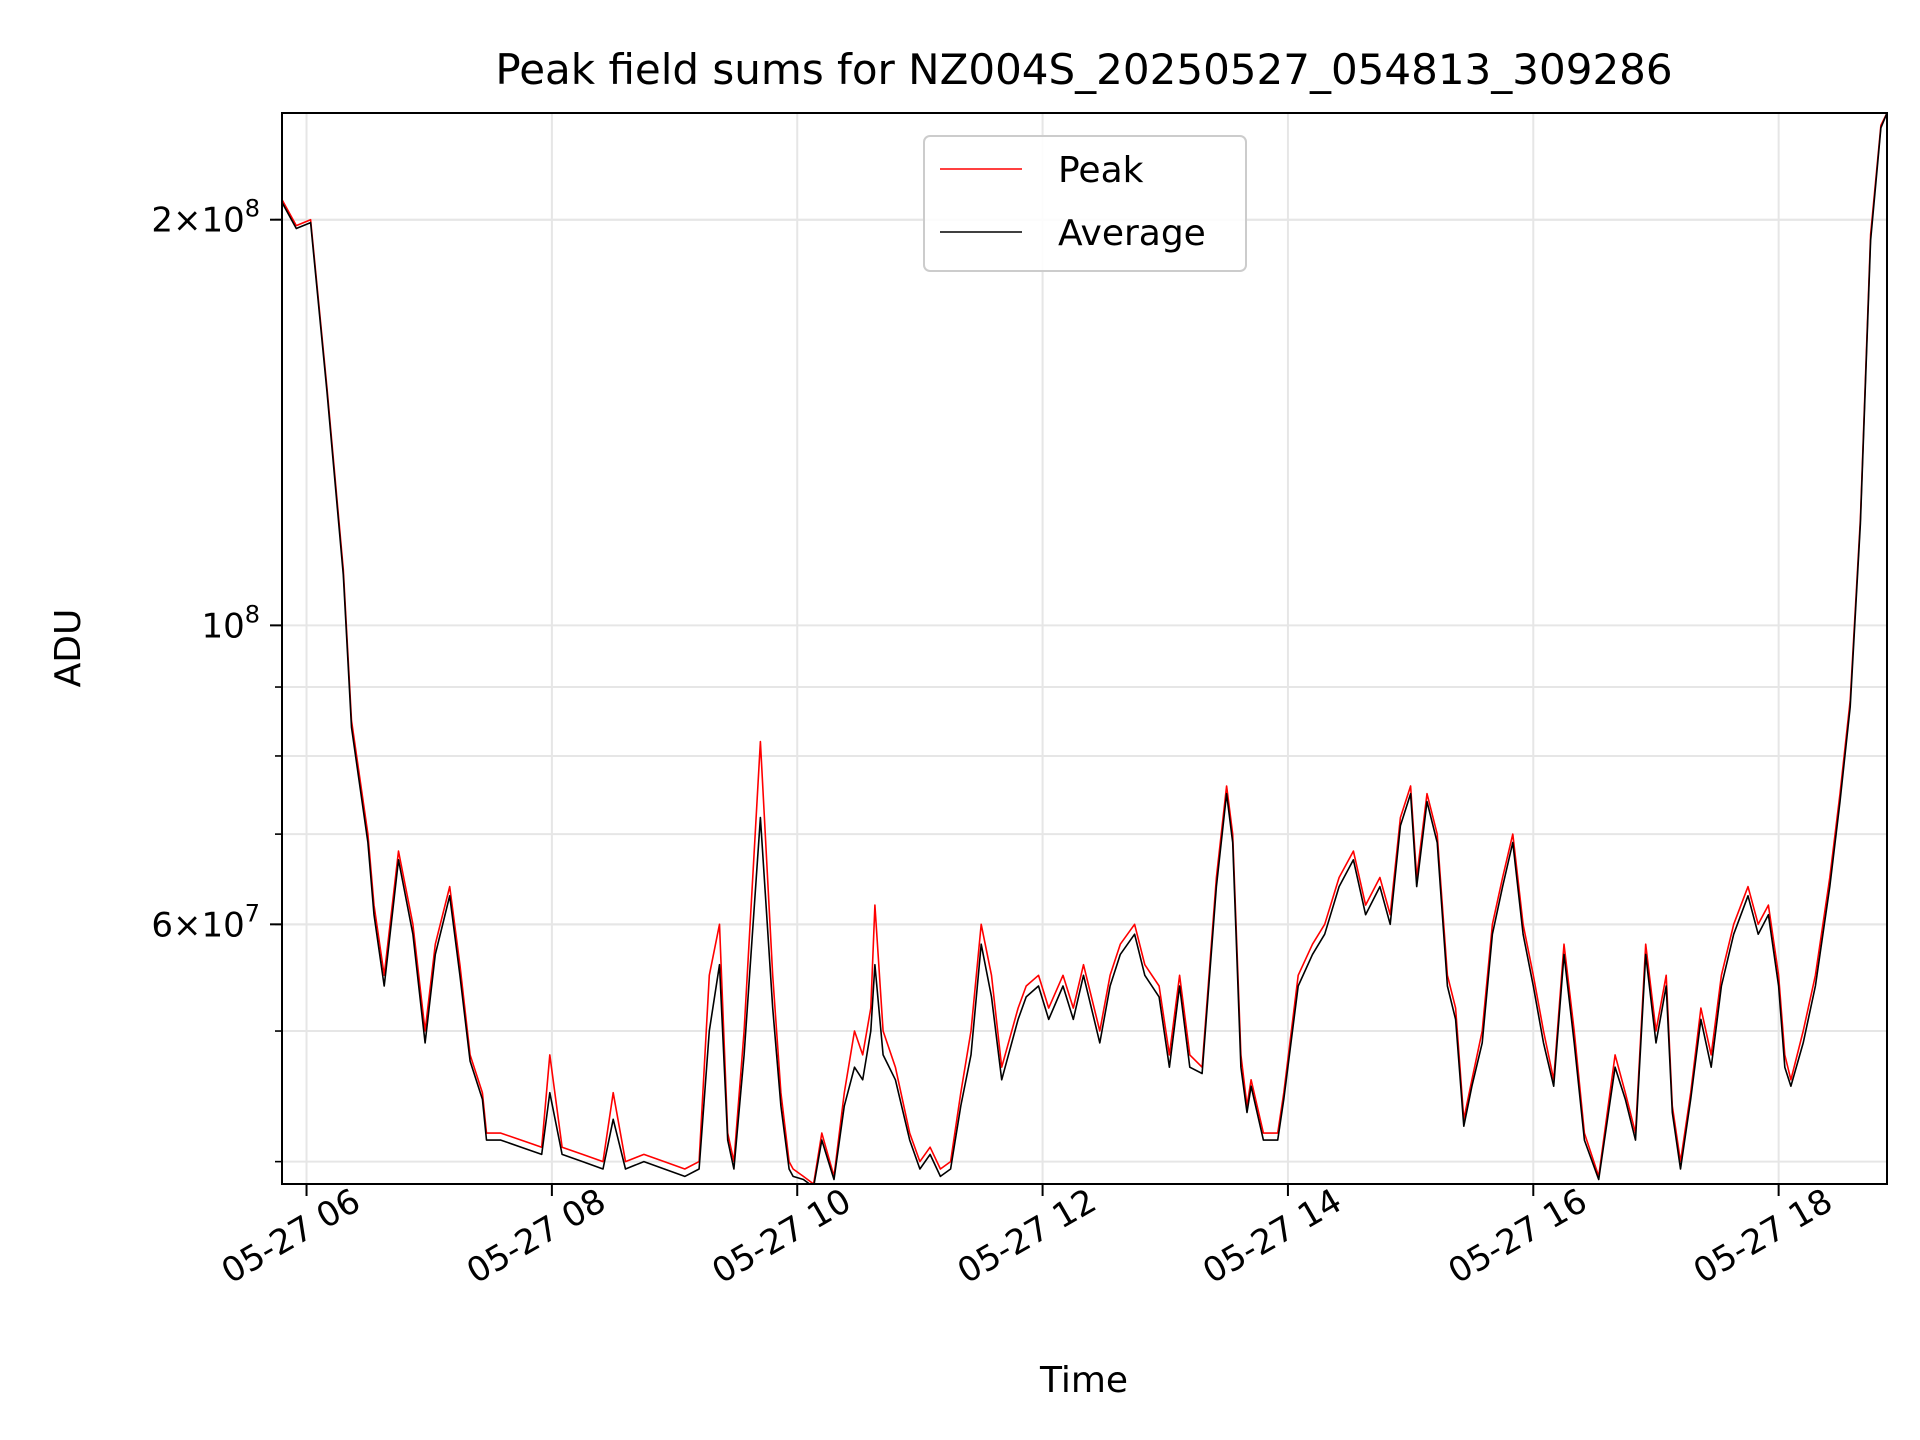 This screenshot has height=1440, width=1920. I want to click on y-tick-label: 6×107, so click(205, 922).